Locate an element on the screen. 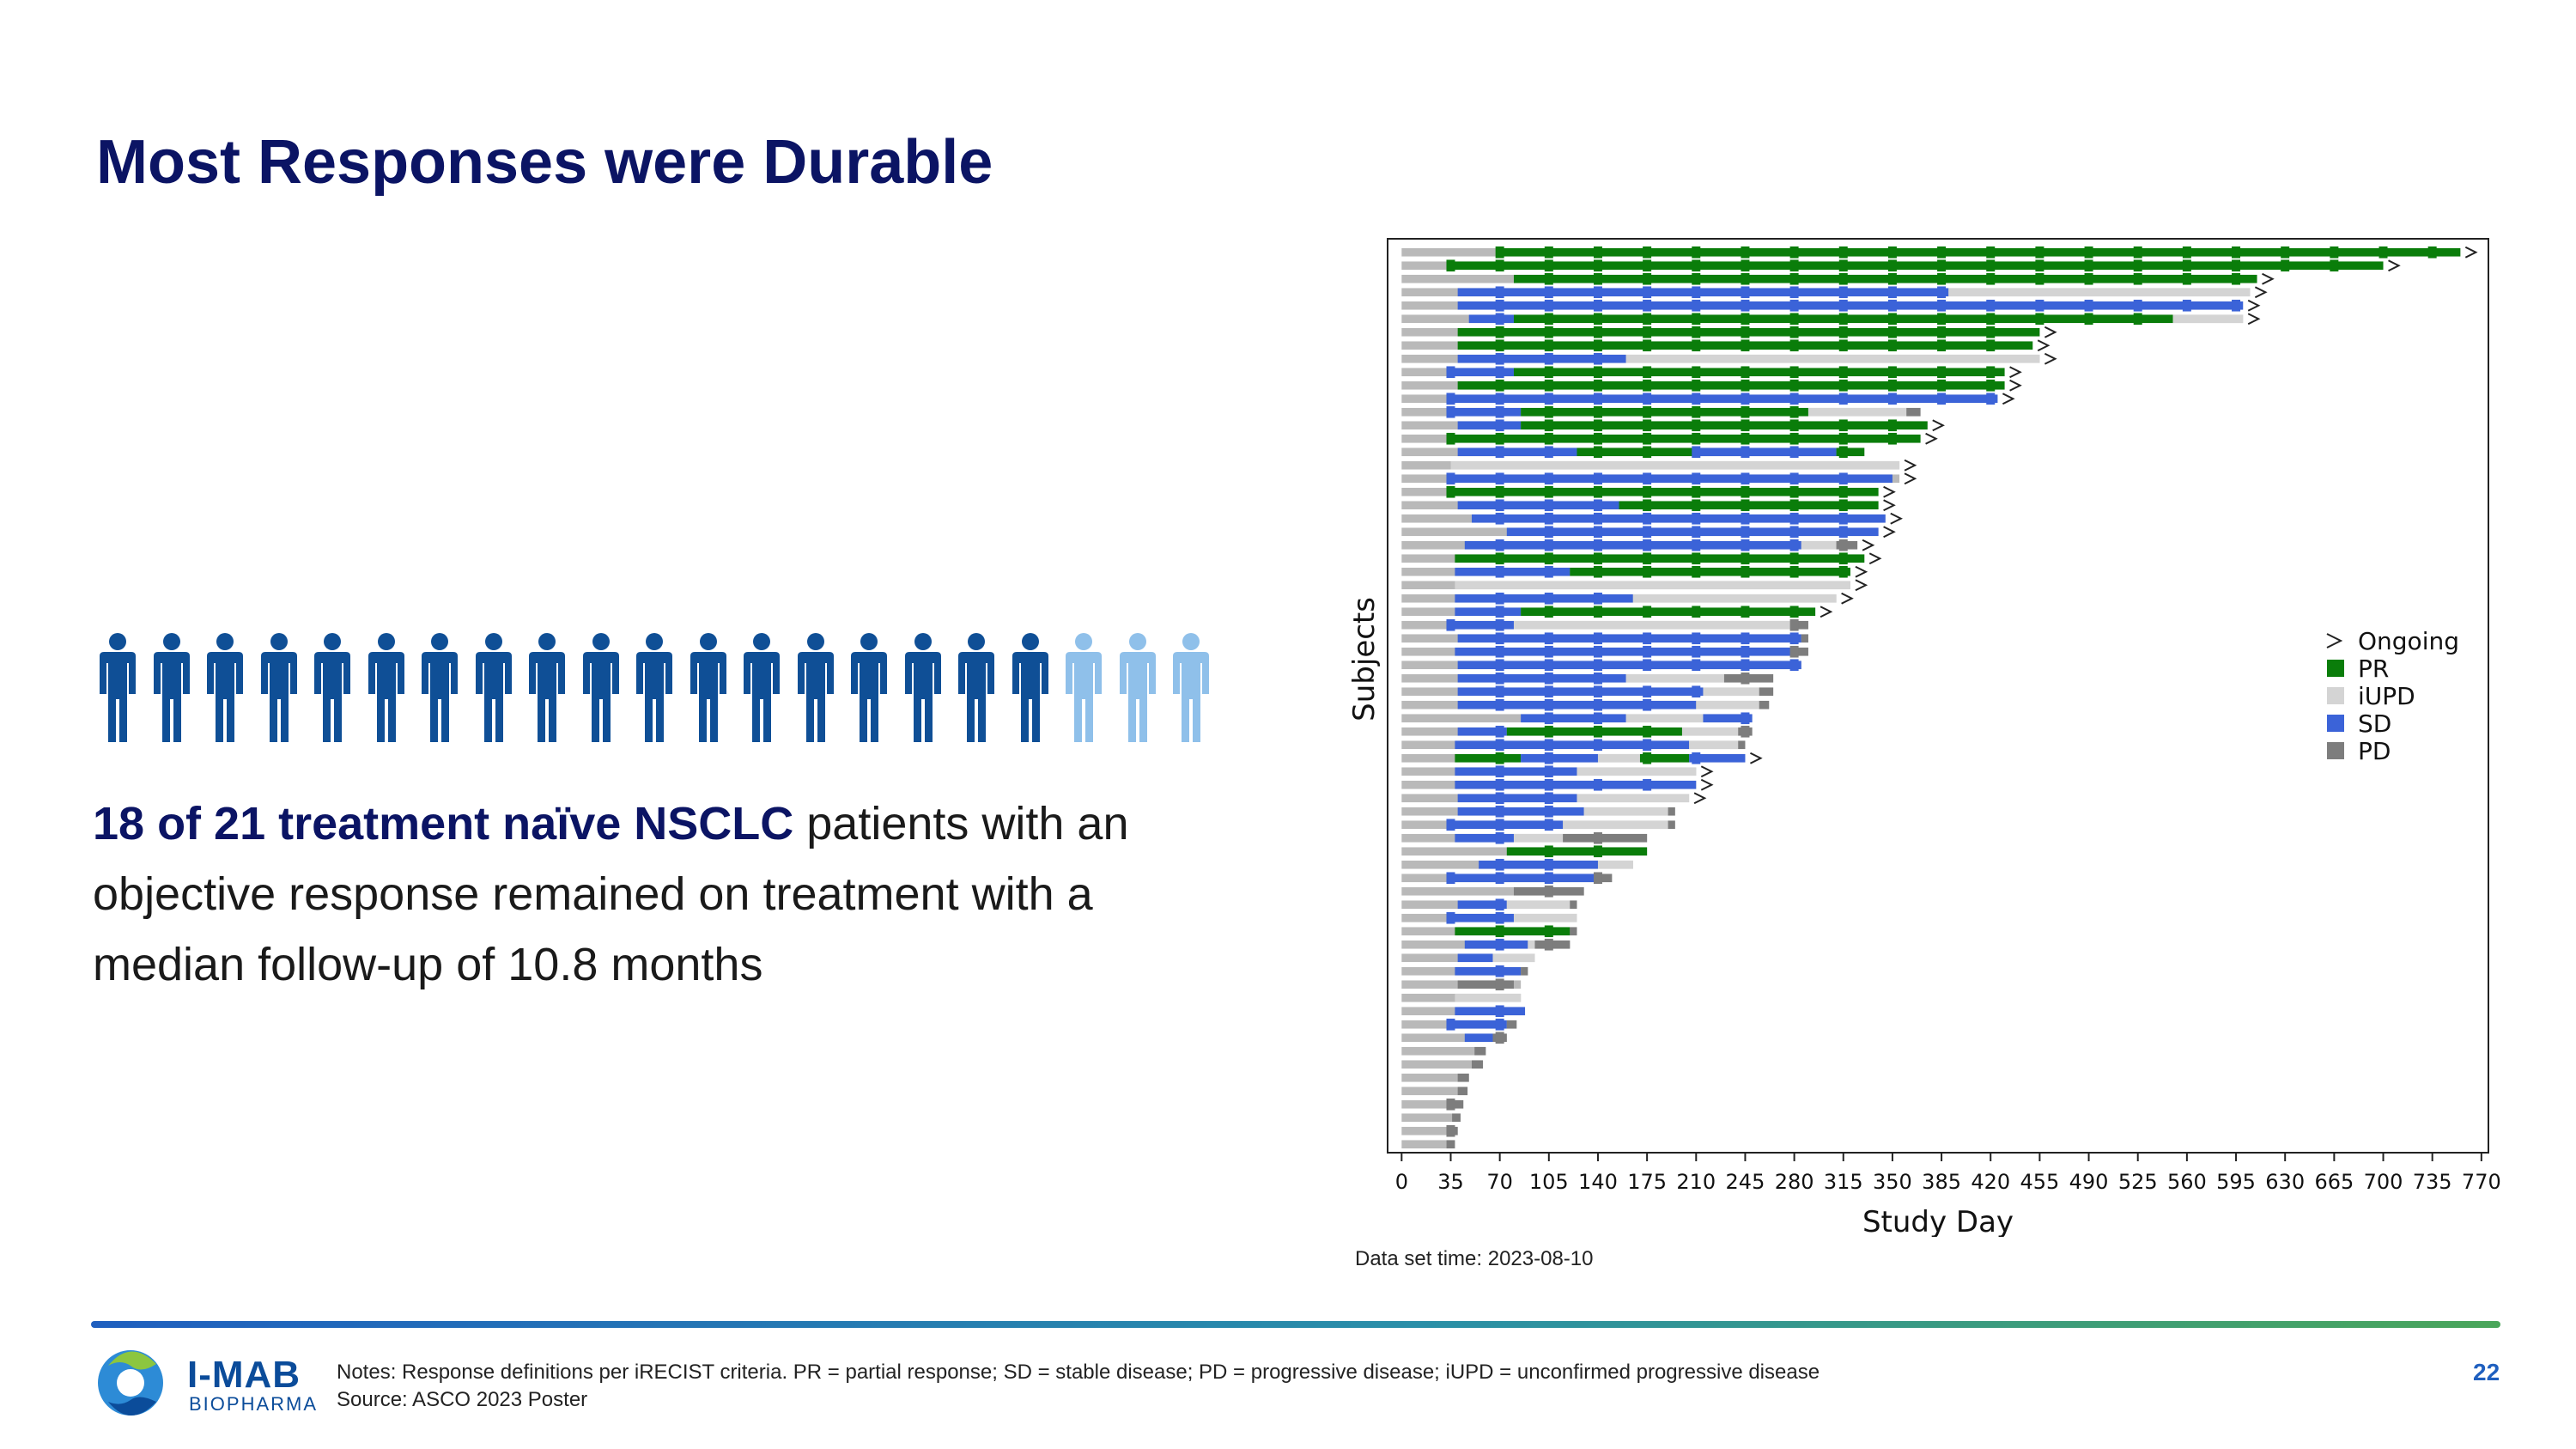 Image resolution: width=2576 pixels, height=1449 pixels. y-axis-label: Subjects is located at coordinates (1364, 659).